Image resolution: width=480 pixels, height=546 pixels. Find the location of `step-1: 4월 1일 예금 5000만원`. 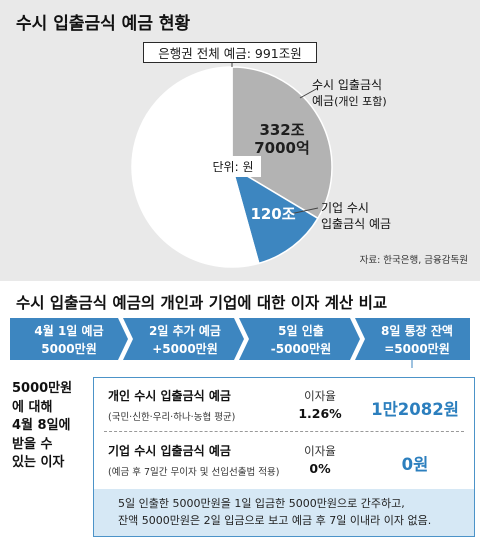

step-1: 4월 1일 예금 5000만원 is located at coordinates (69, 340).